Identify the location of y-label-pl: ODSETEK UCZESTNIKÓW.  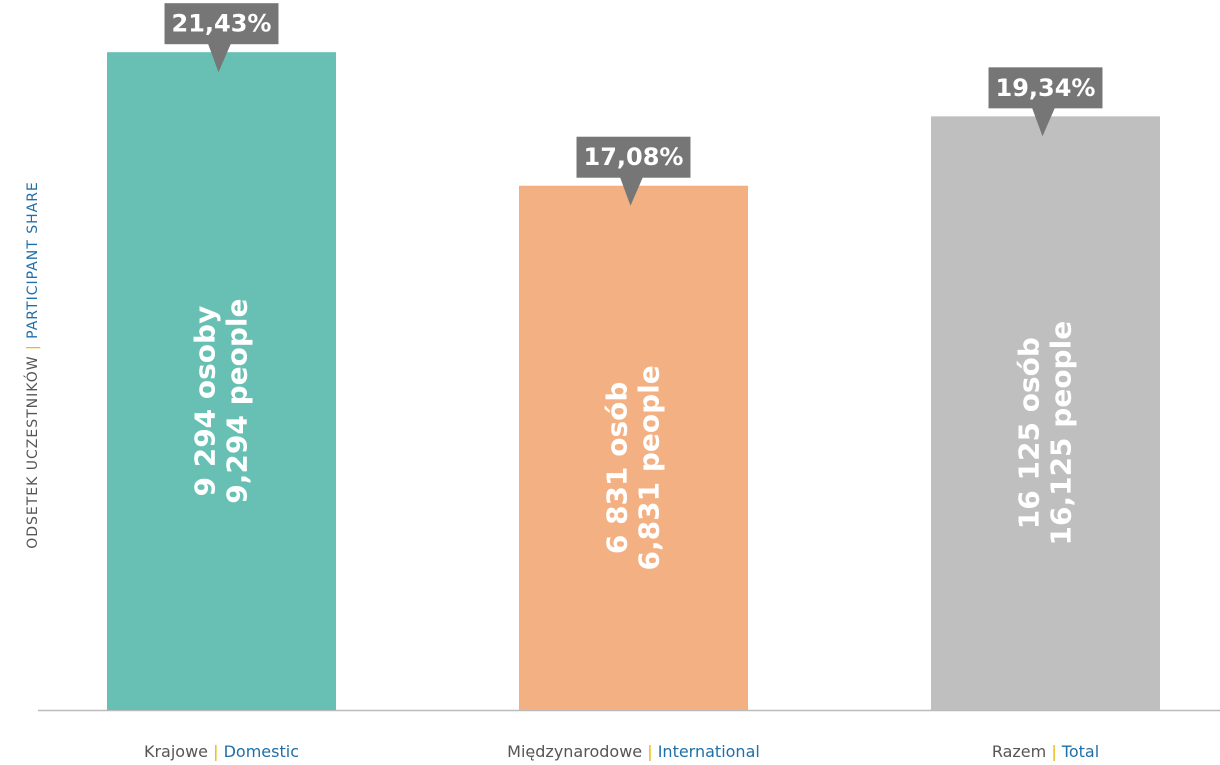
(32, 451).